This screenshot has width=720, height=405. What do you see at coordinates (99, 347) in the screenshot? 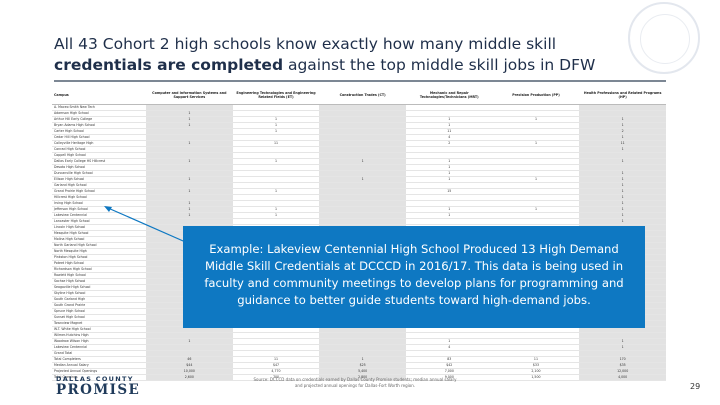
I see `campus-name-cell: Lakeview Centennial` at bounding box center [99, 347].